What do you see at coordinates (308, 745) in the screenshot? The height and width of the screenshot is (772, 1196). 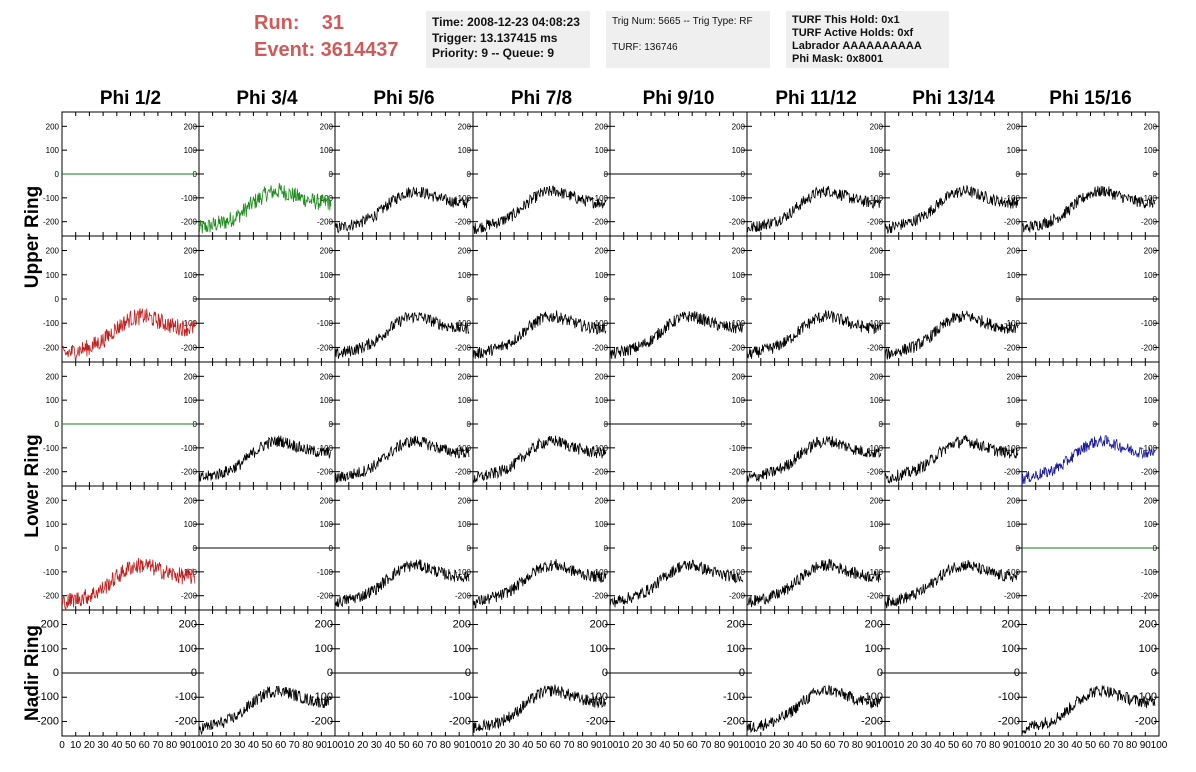 I see `x-tick-label: 80` at bounding box center [308, 745].